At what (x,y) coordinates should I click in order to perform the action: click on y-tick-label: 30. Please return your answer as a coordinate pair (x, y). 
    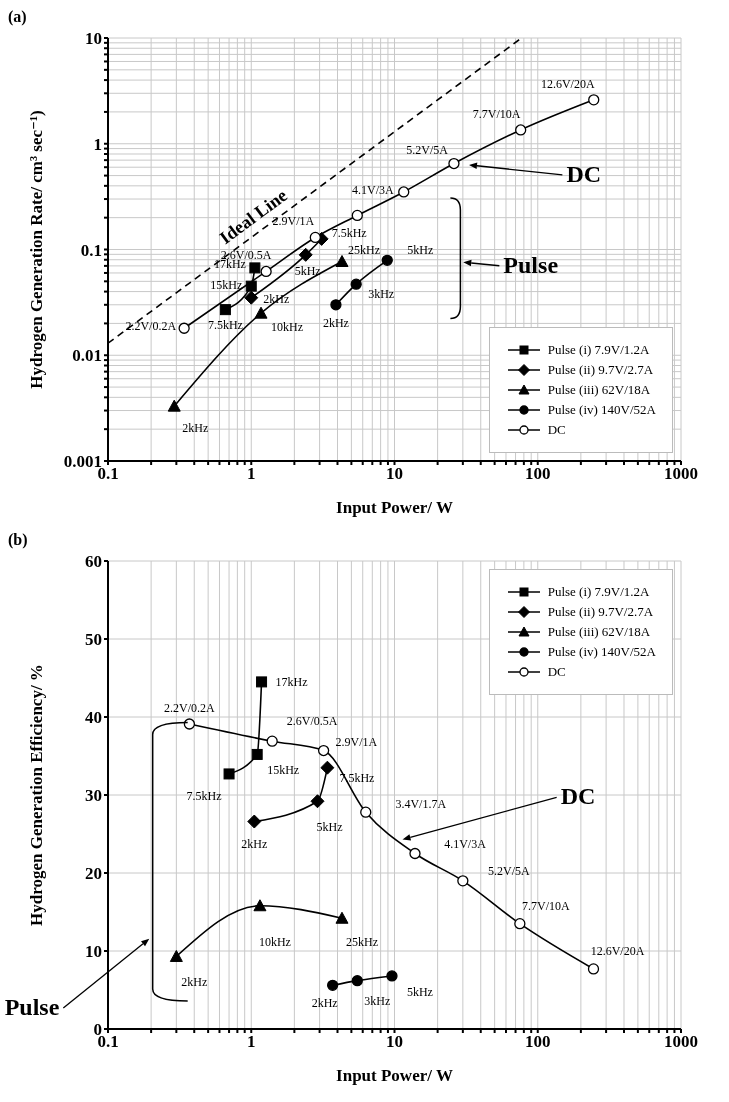
    Looking at the image, I should click on (93, 796).